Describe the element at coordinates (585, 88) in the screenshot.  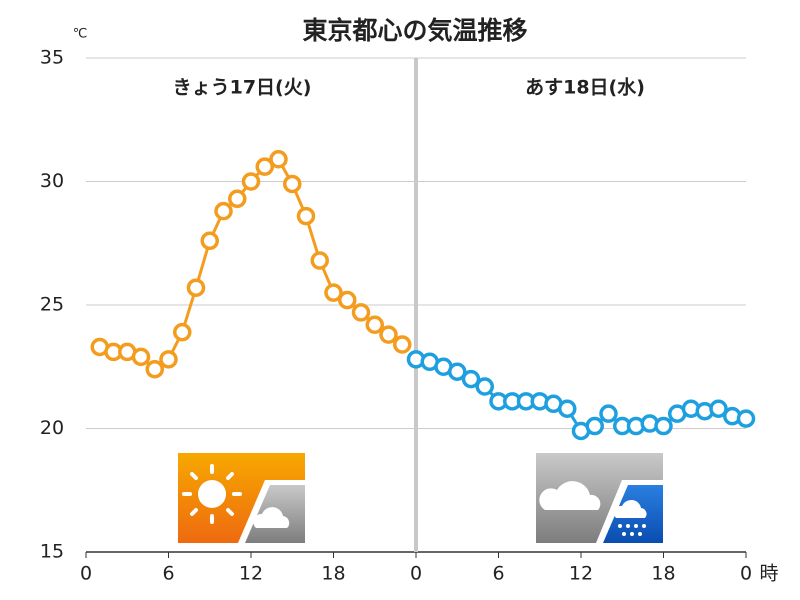
I see `day-label: あす18日(水)` at that location.